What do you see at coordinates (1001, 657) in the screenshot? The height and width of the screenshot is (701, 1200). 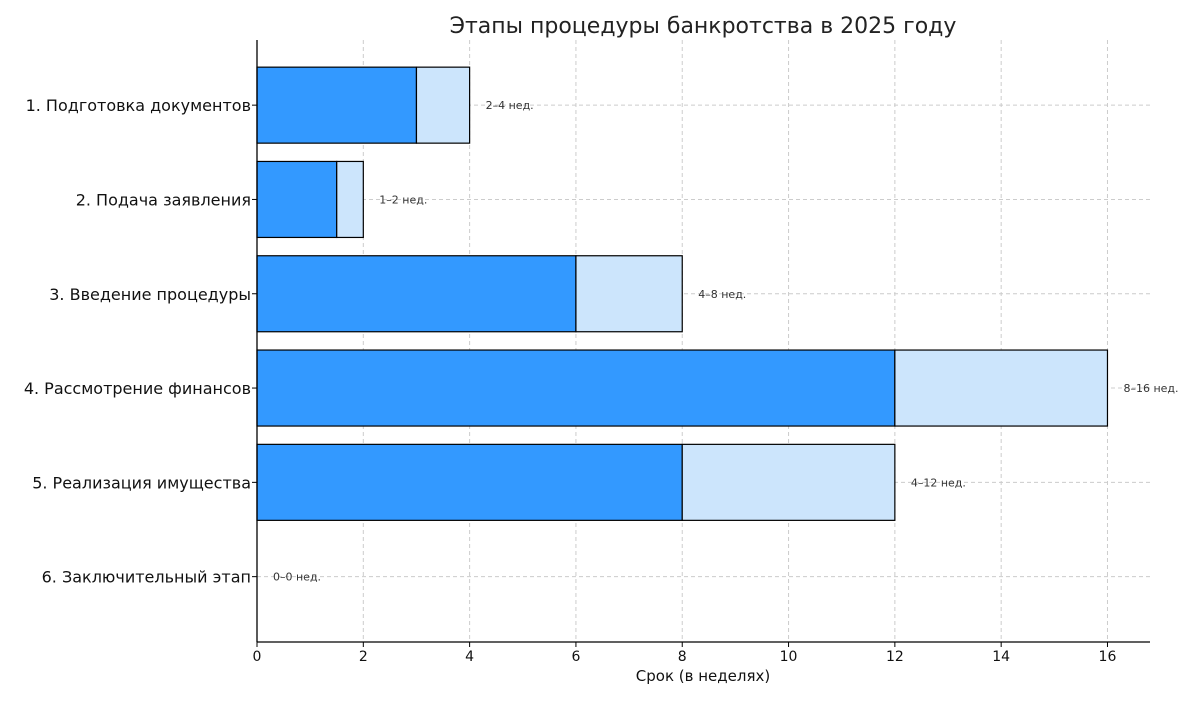 I see `x-tick-label: 14` at bounding box center [1001, 657].